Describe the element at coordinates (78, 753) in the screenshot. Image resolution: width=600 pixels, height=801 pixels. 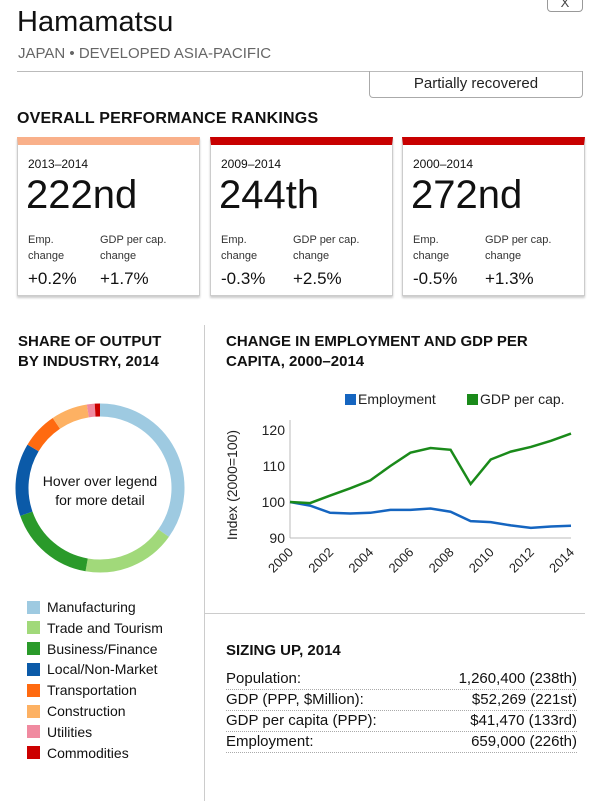
I see `legend-item: Commodities` at that location.